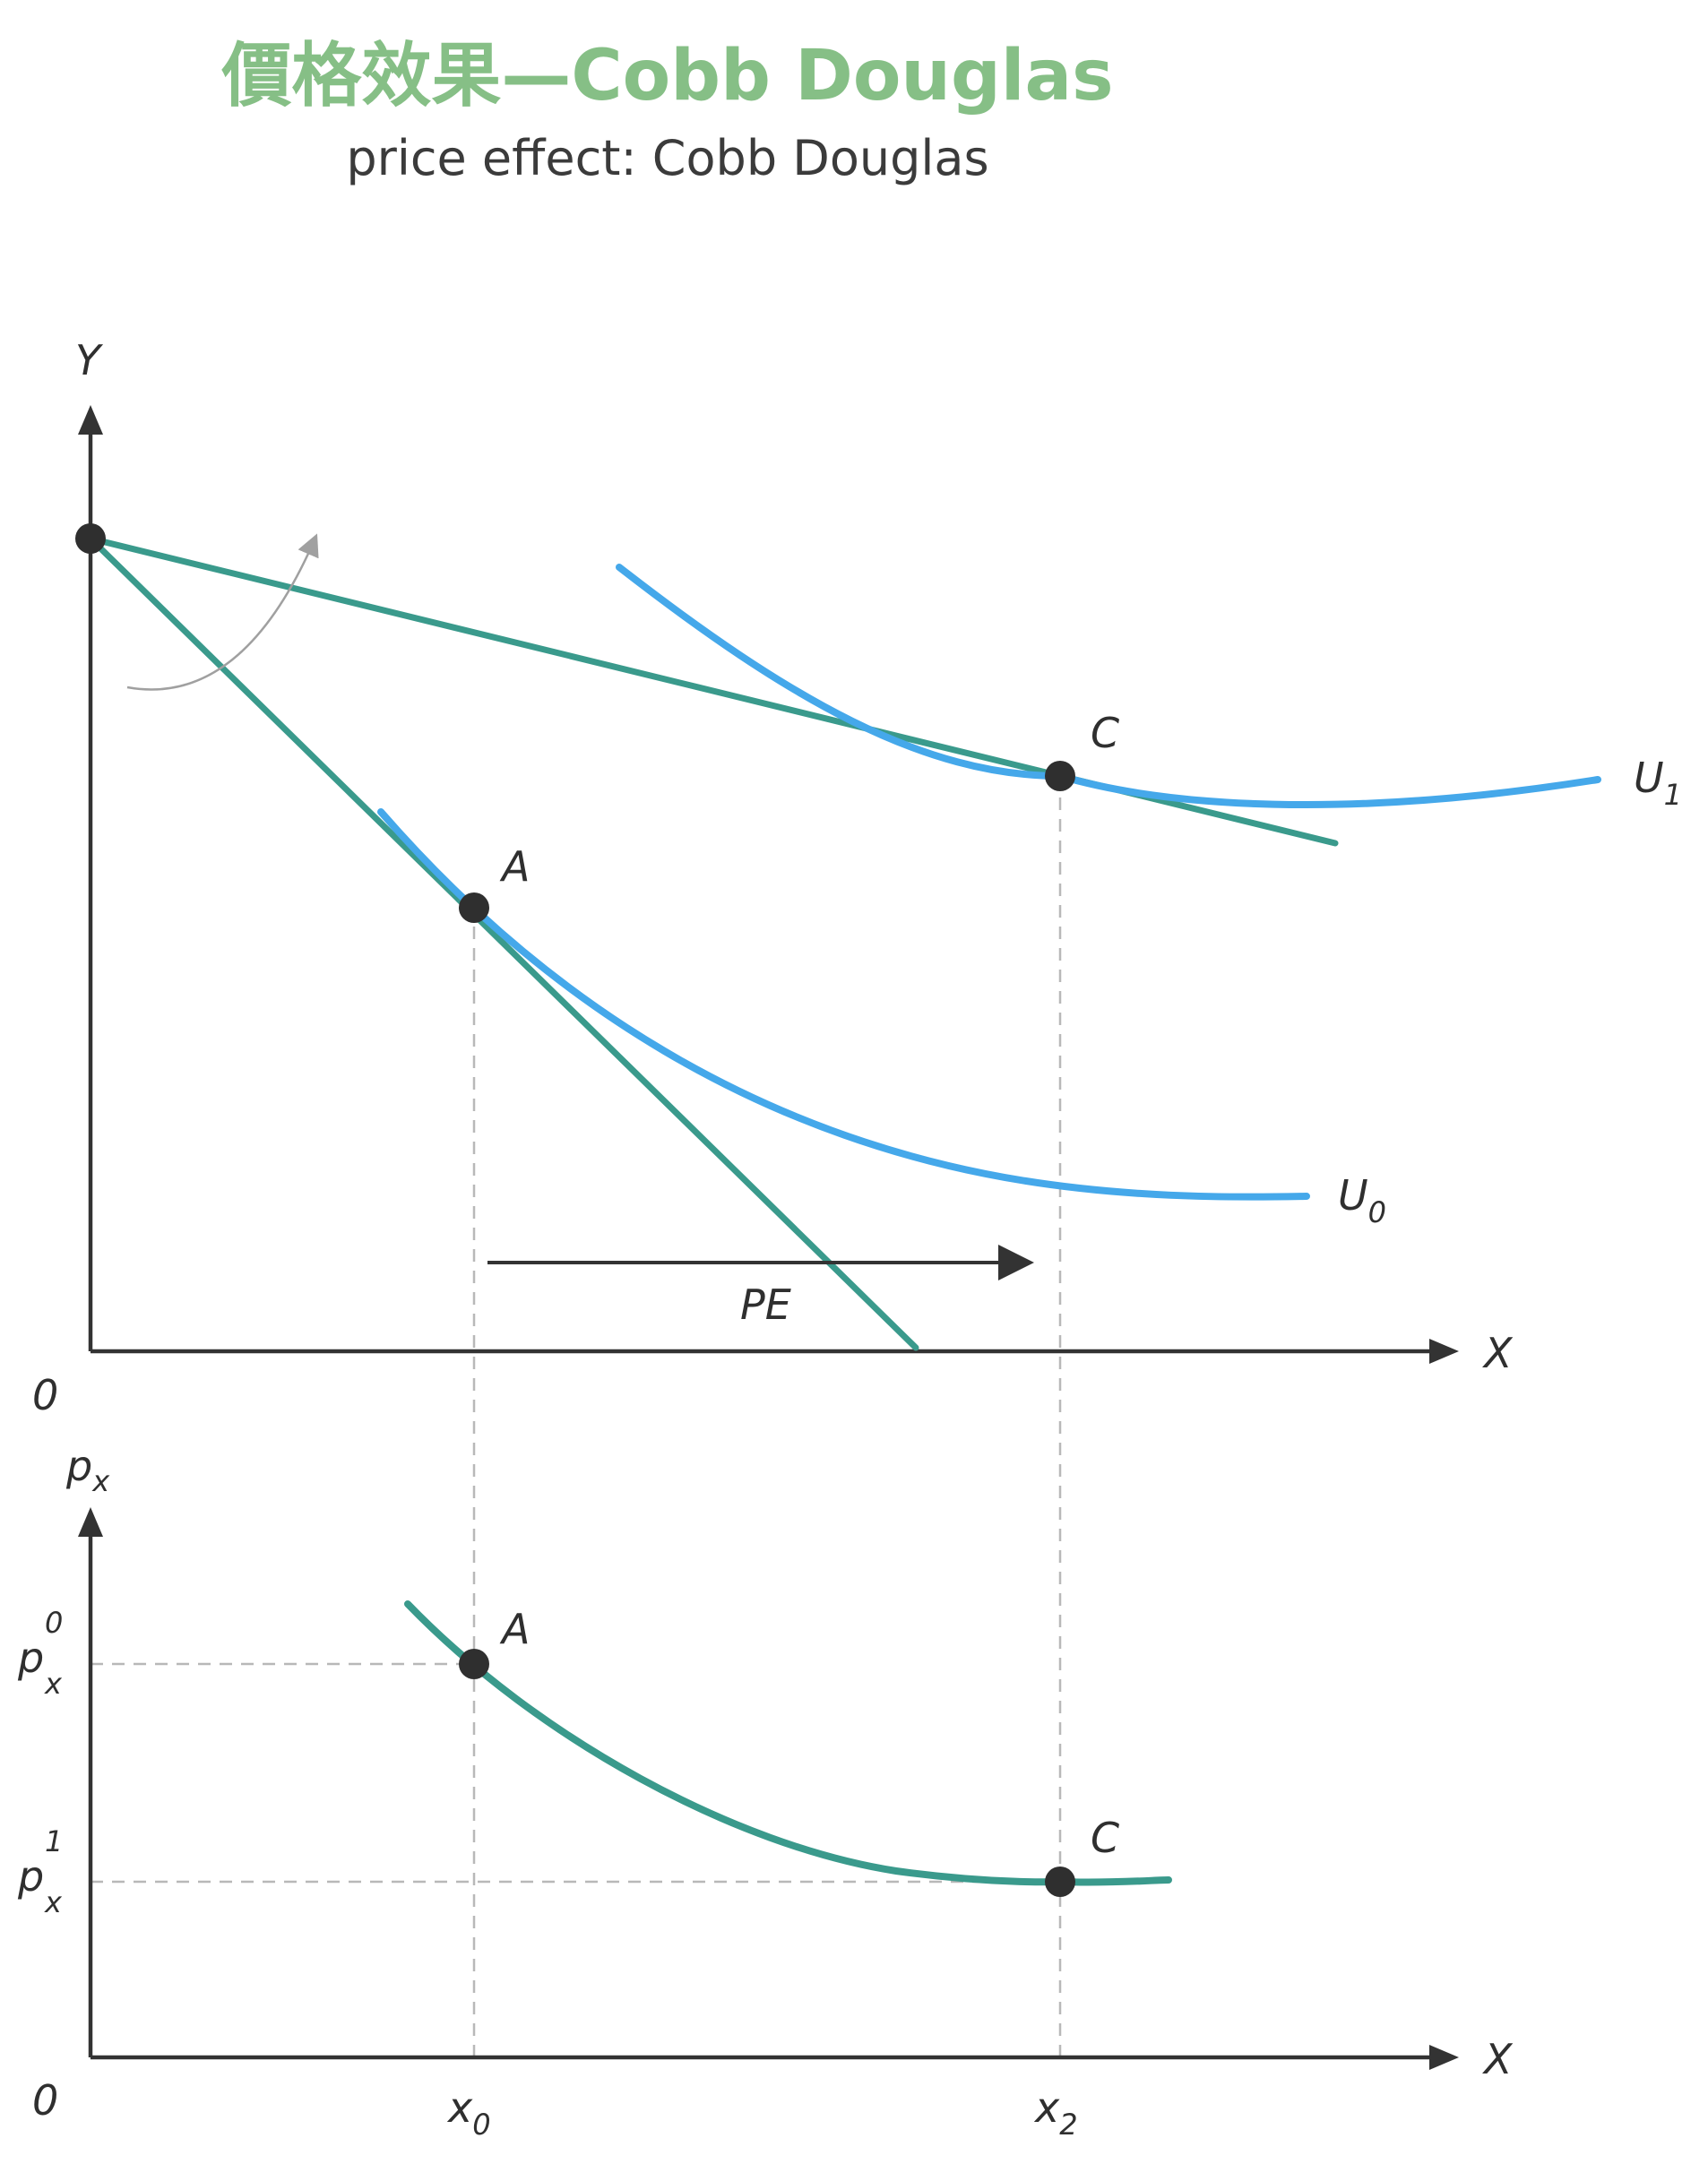  What do you see at coordinates (1055, 2112) in the screenshot?
I see `quantity-tick-x2: x2` at bounding box center [1055, 2112].